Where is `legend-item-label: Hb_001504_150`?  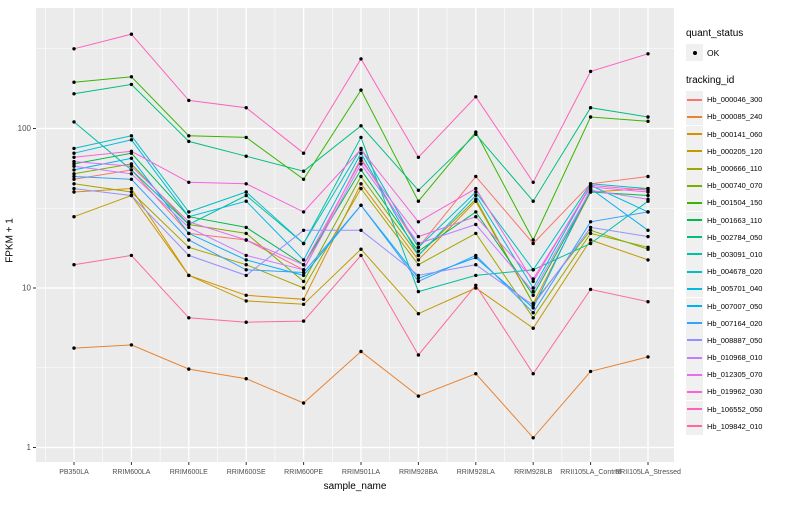
legend-item-label: Hb_001504_150 is located at coordinates (735, 203).